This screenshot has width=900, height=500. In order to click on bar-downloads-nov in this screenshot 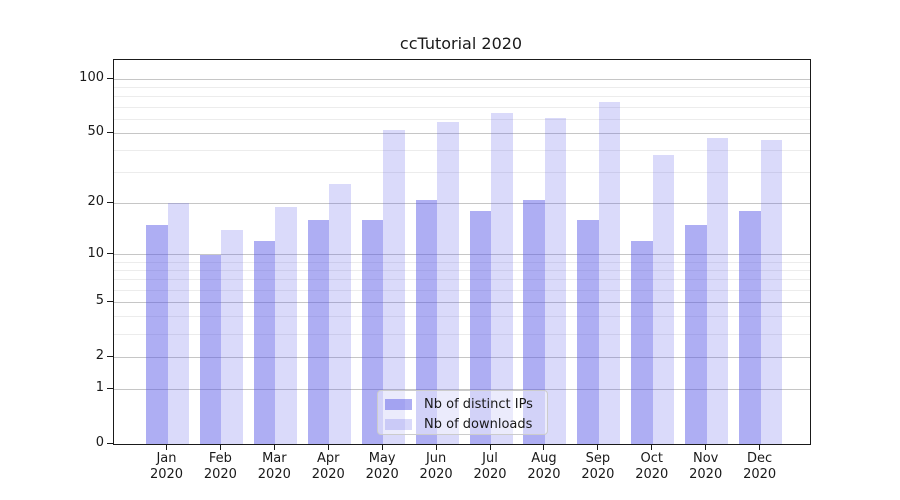, I will do `click(717, 291)`.